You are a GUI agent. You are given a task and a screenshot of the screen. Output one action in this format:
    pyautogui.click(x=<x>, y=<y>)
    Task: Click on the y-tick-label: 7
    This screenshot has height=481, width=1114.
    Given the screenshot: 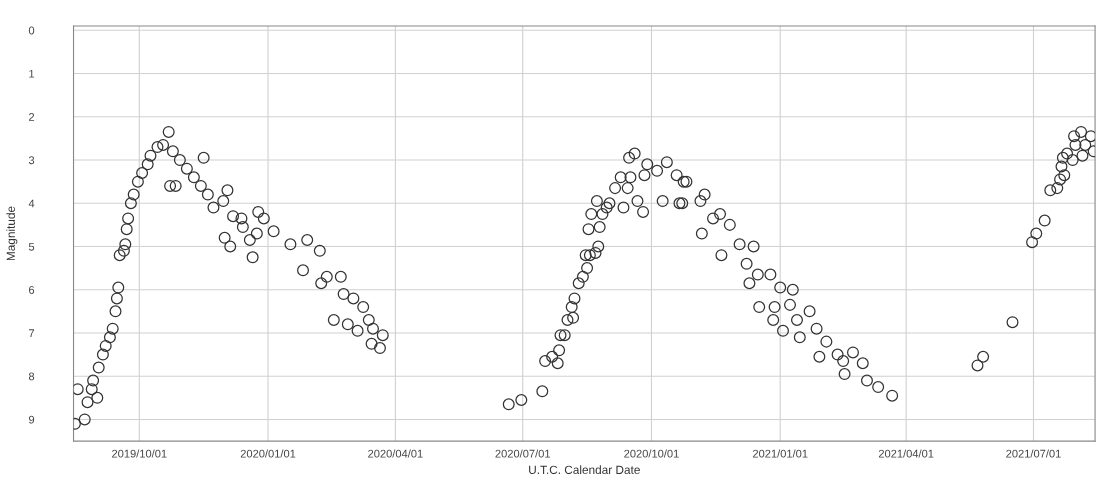 What is the action you would take?
    pyautogui.click(x=32, y=333)
    